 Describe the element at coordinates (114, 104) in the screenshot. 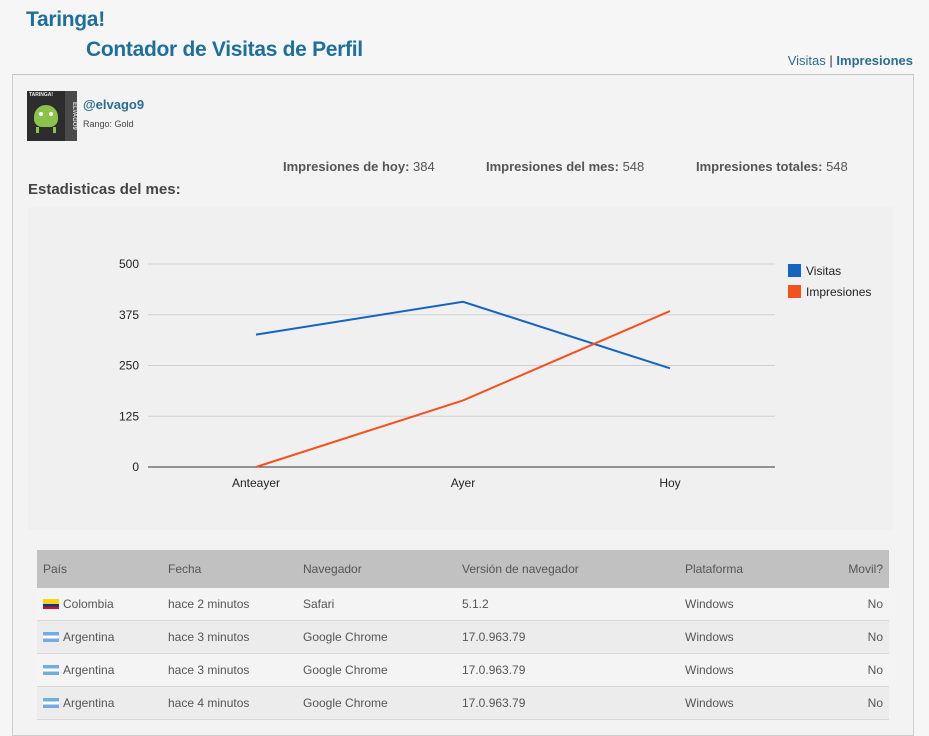

I see `profile-username: @elvago9` at that location.